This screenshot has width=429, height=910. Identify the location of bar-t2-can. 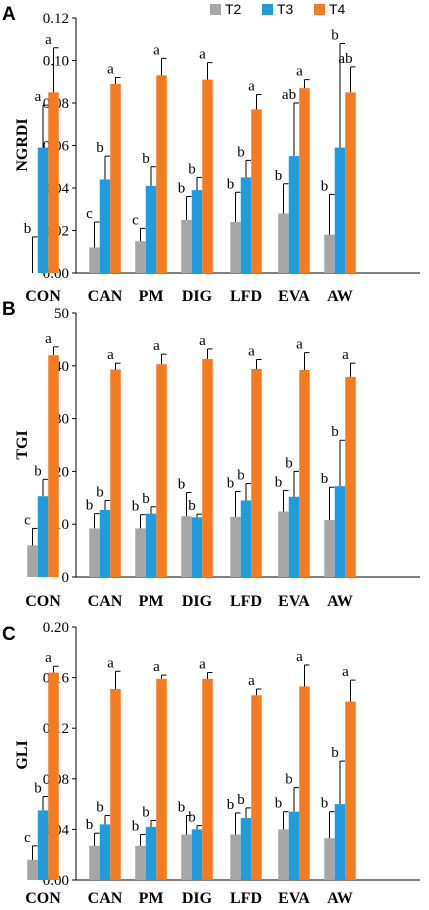
(94, 552).